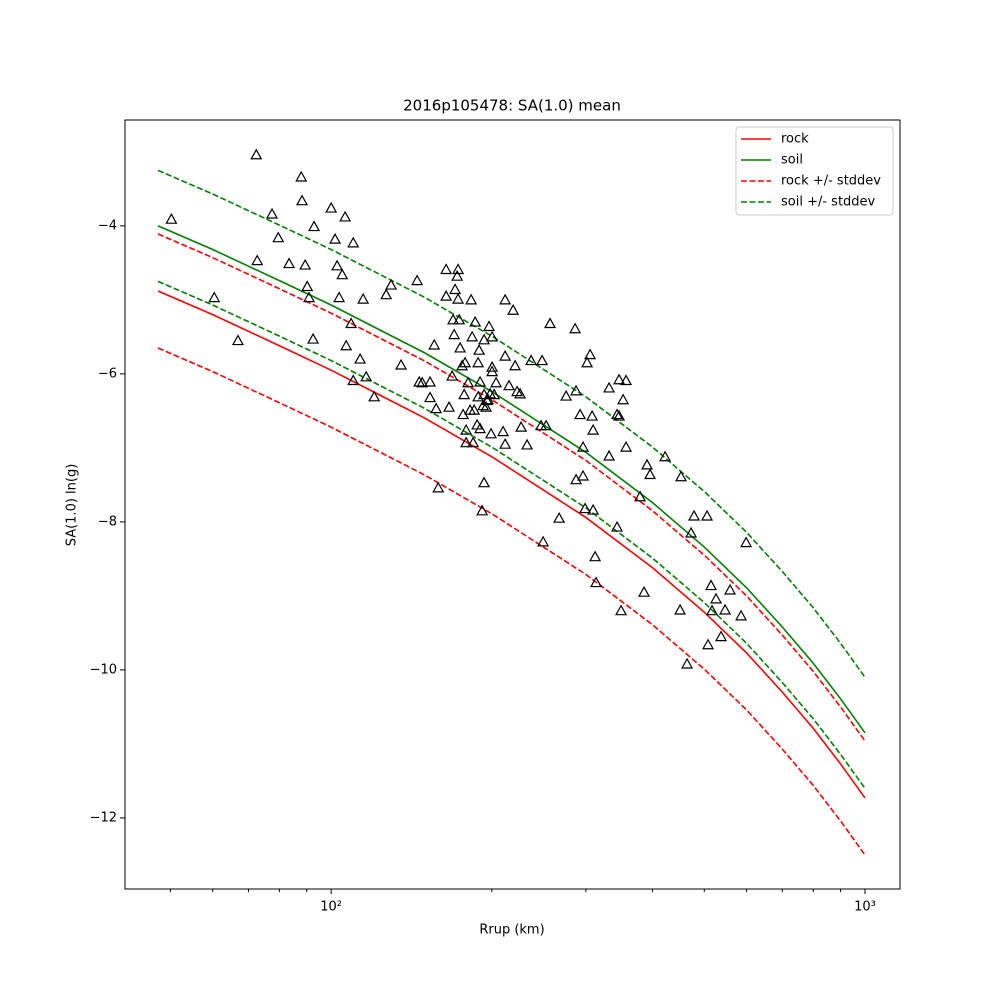  Describe the element at coordinates (72, 505) in the screenshot. I see `y-axis-label: SA(1.0) ln(g)` at that location.